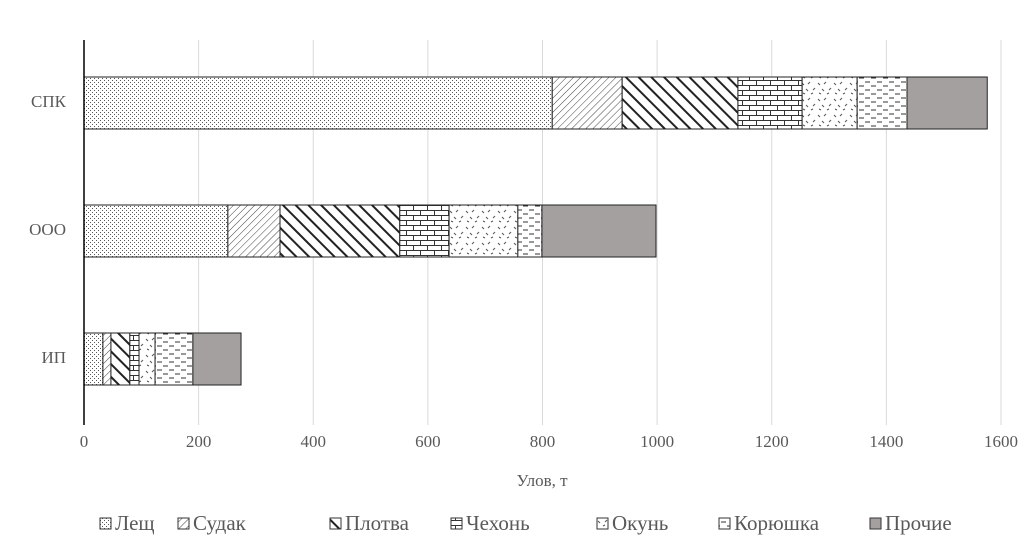 The width and height of the screenshot is (1025, 543). What do you see at coordinates (543, 441) in the screenshot?
I see `x-tick-label: 800` at bounding box center [543, 441].